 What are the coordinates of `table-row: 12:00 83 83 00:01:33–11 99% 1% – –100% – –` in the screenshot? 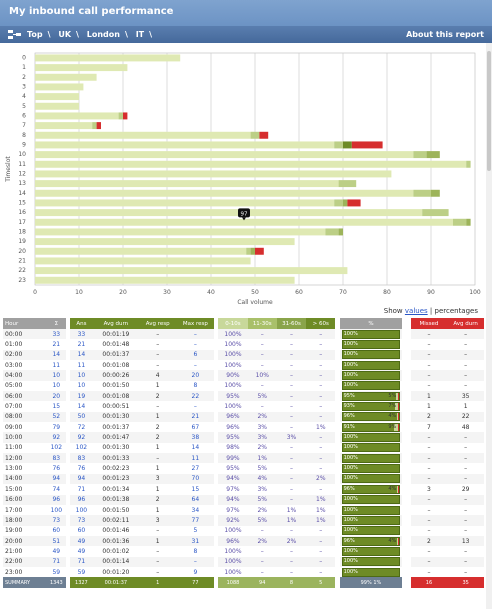 It's located at (243, 458).